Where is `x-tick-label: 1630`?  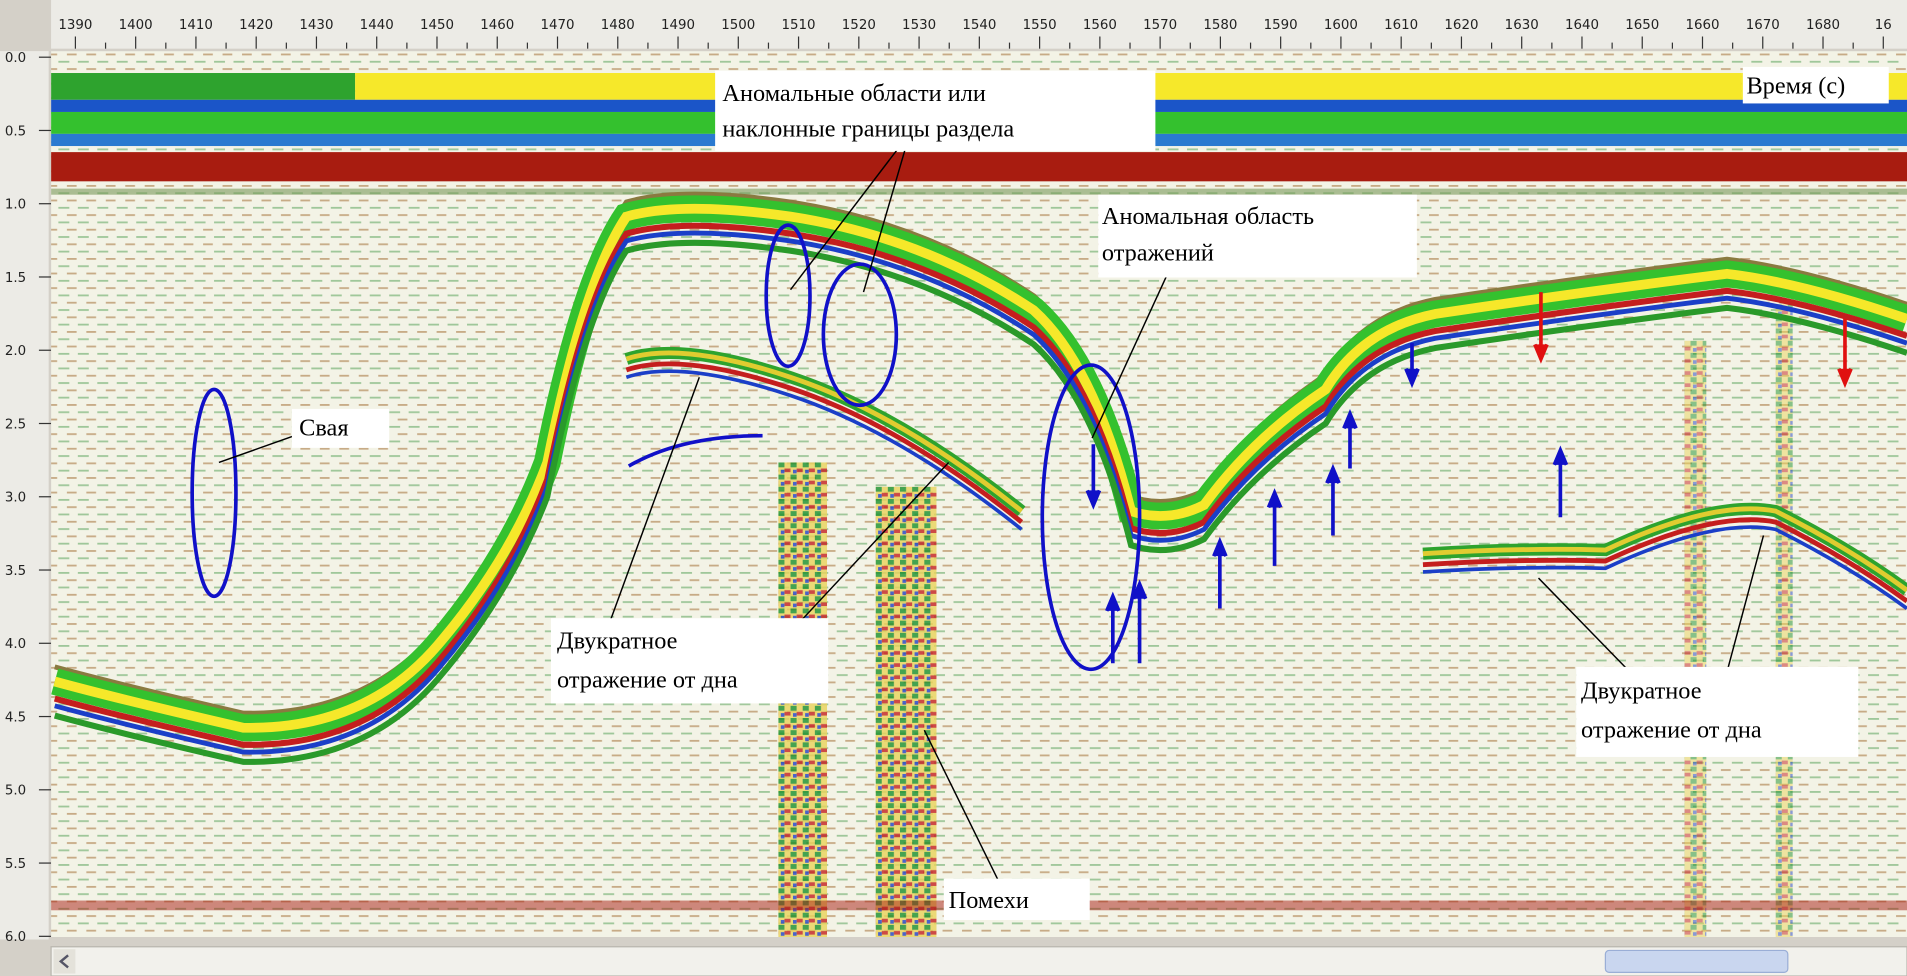 x-tick-label: 1630 is located at coordinates (1522, 25).